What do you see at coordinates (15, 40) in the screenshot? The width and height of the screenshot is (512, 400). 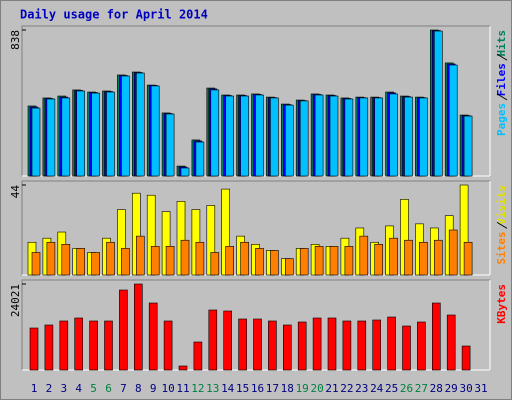 I see `y-tick-label: 838` at bounding box center [15, 40].